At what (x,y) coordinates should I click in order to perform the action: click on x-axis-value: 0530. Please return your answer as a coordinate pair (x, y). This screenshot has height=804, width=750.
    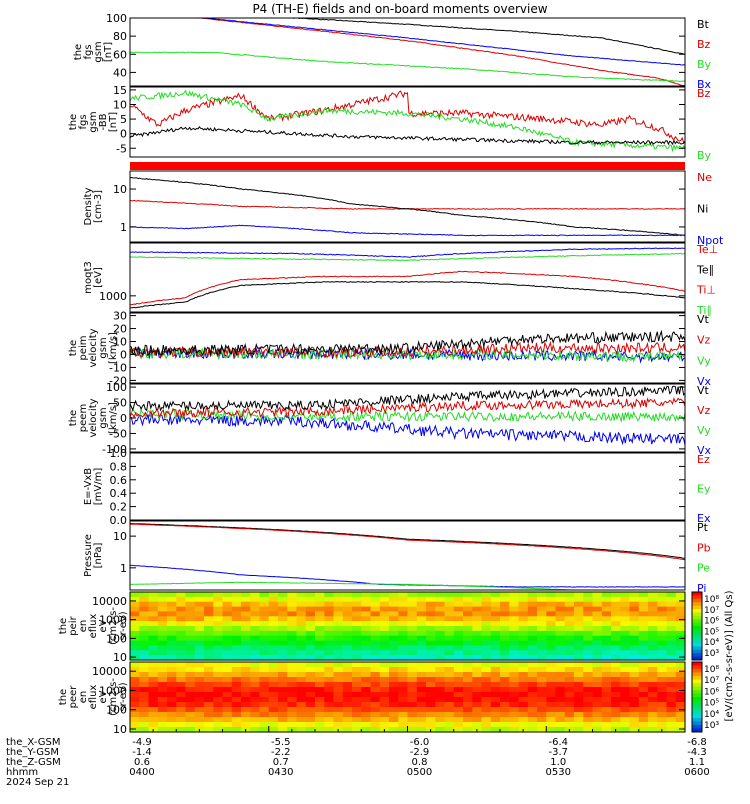
    Looking at the image, I should click on (558, 772).